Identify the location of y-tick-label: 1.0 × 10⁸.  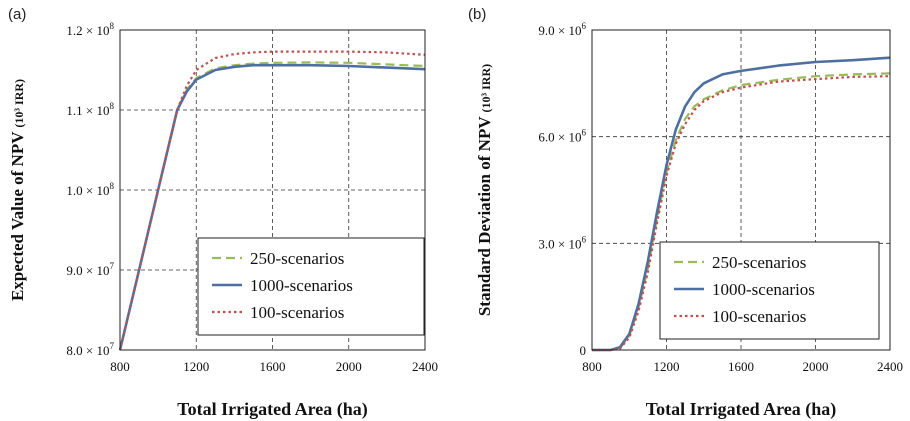
(90, 189).